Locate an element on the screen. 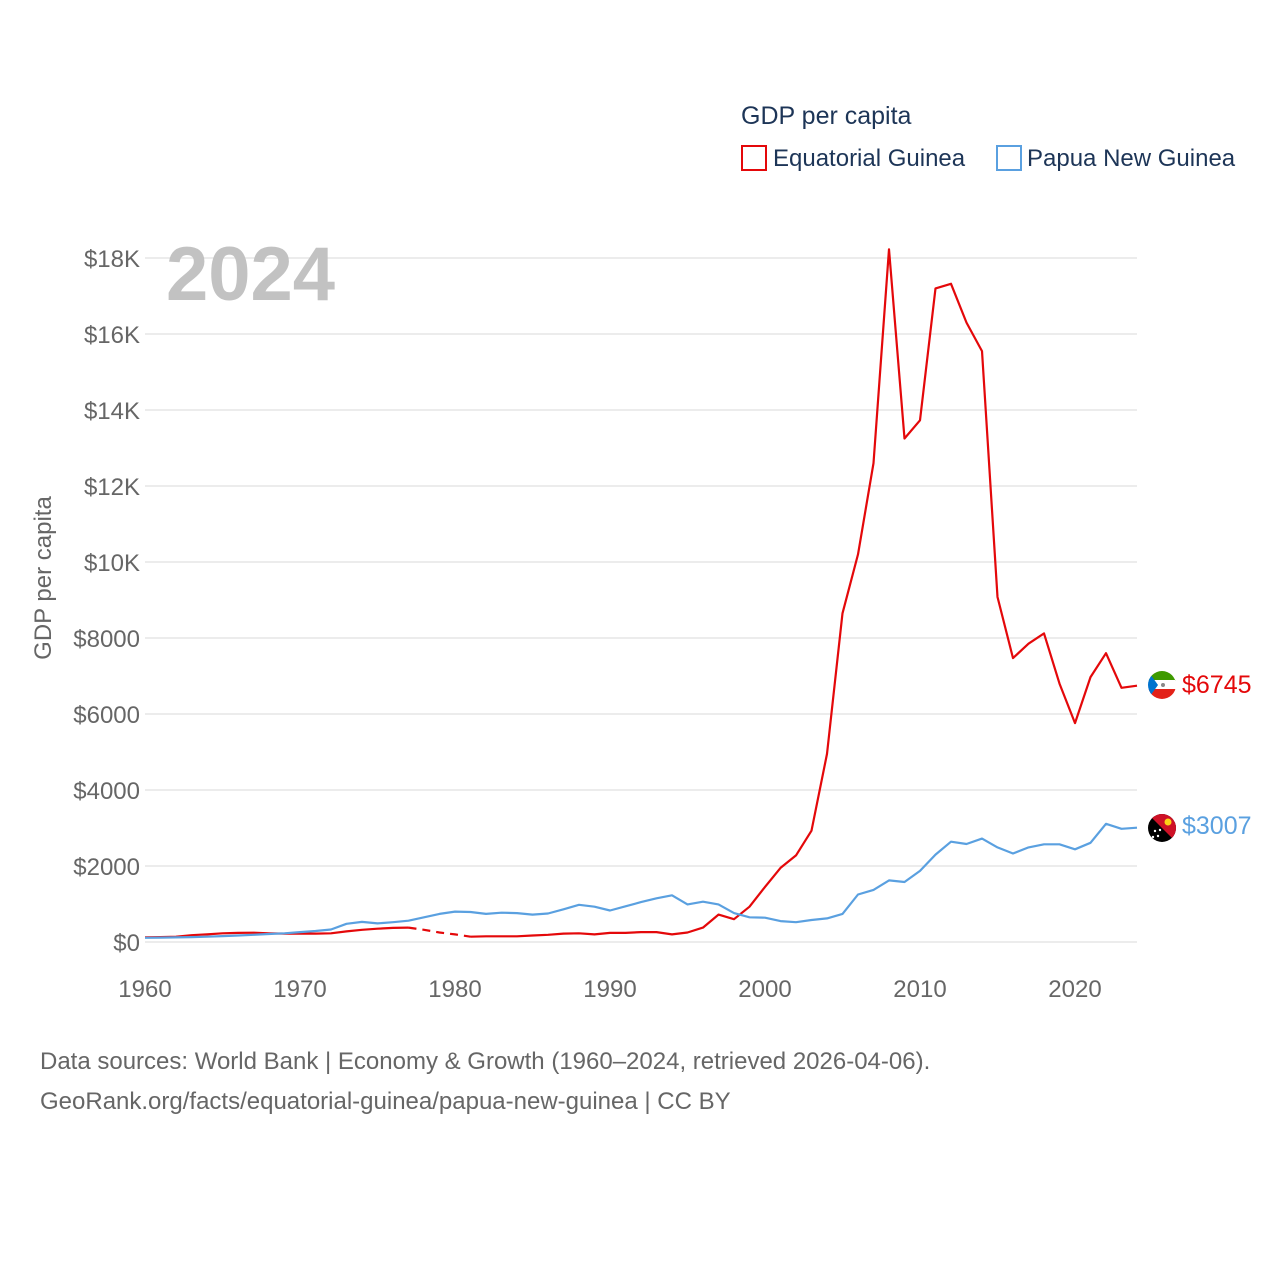 The image size is (1280, 1280). y-tick-label: $12K is located at coordinates (112, 487).